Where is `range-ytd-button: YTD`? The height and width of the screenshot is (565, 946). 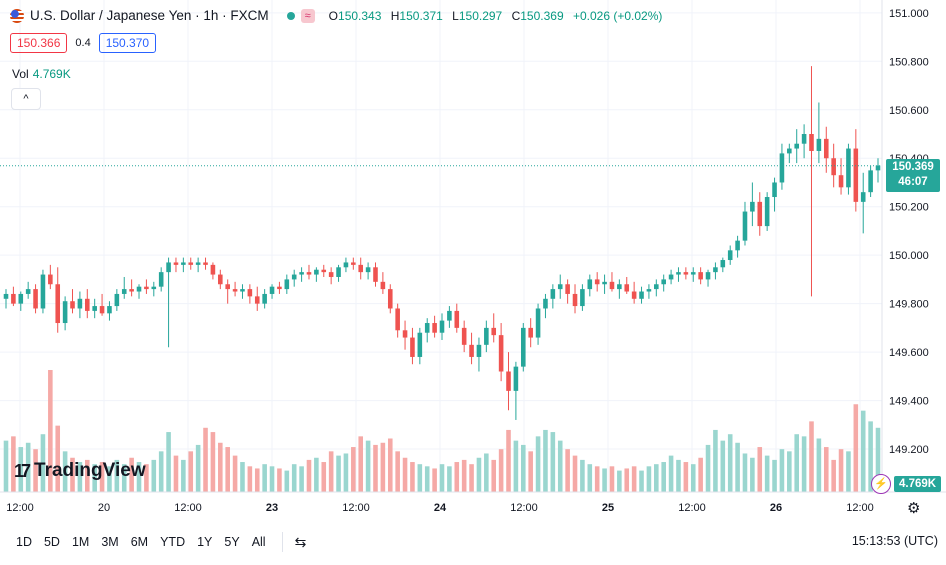 range-ytd-button: YTD is located at coordinates (173, 542).